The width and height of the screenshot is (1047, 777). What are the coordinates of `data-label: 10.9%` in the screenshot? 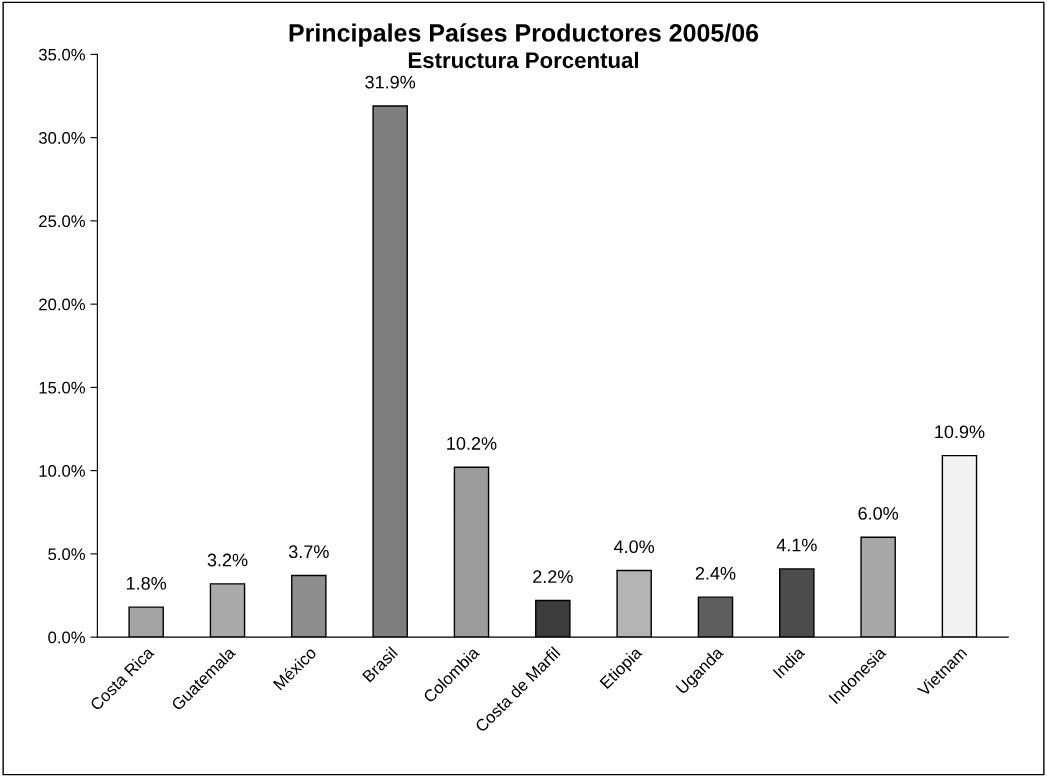 It's located at (960, 432).